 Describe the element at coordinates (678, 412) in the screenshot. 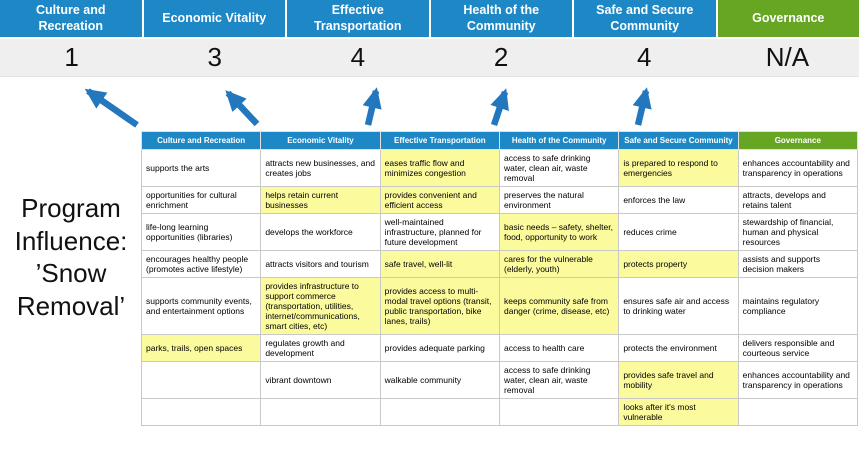

I see `table-cell: looks after it's most vulnerable` at that location.